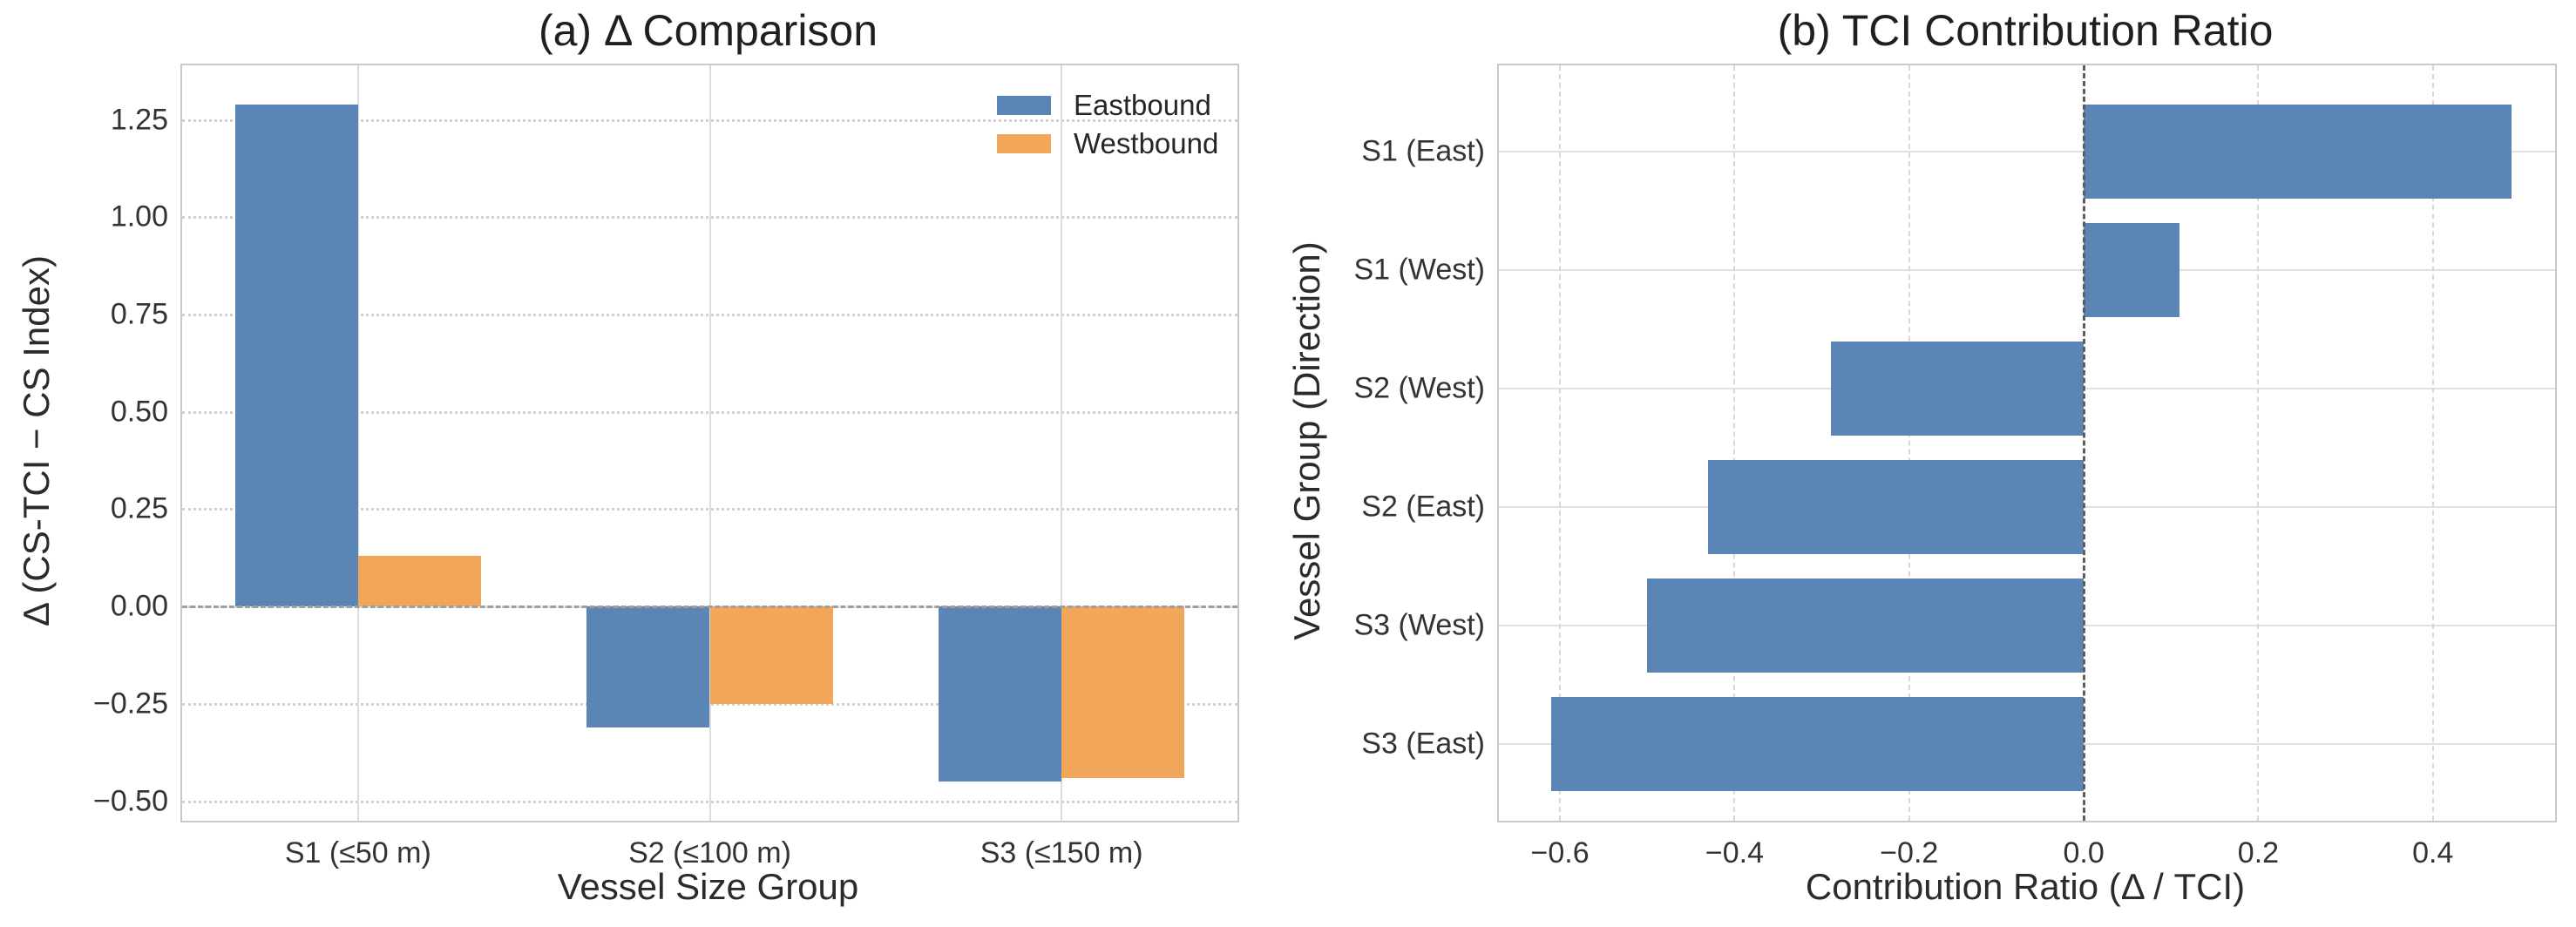 The width and height of the screenshot is (2576, 927). Describe the element at coordinates (1307, 440) in the screenshot. I see `panel-b-y-axis-label: Vessel Group (Direction)` at that location.